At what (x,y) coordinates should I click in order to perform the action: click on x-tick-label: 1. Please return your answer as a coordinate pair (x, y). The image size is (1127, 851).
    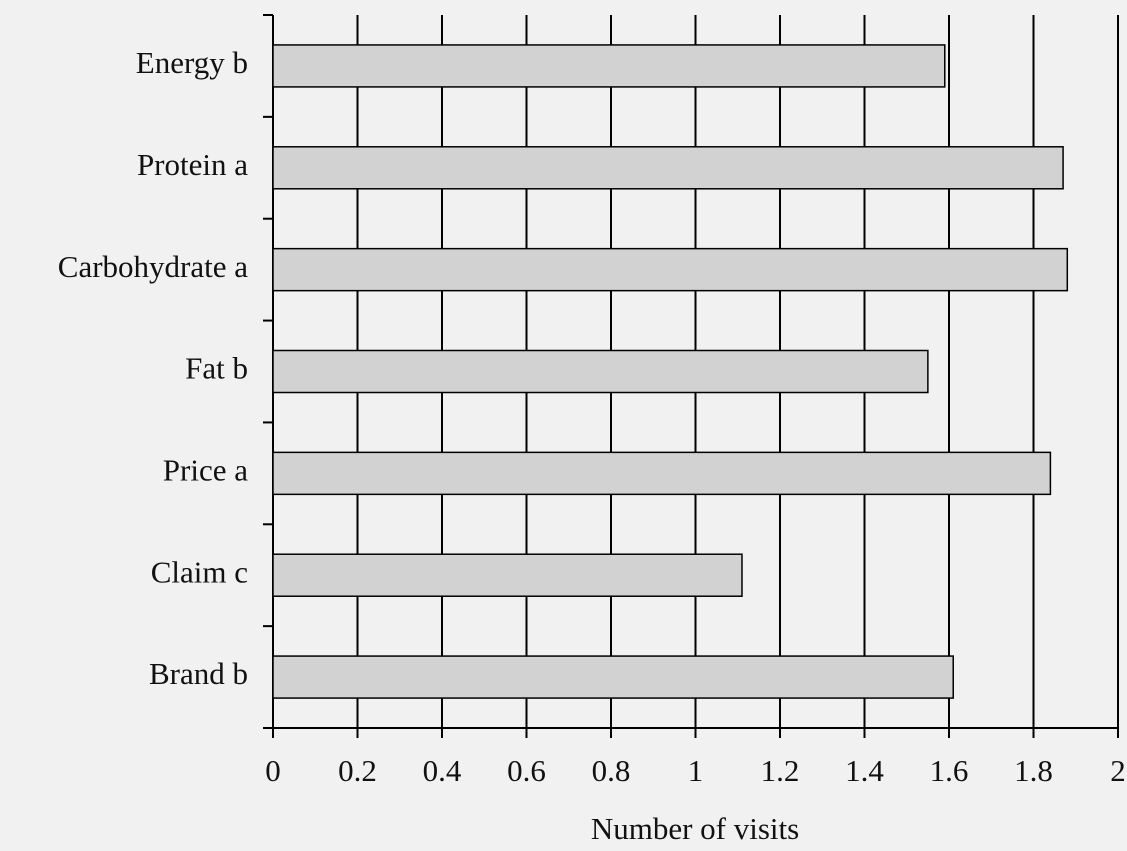
    Looking at the image, I should click on (696, 770).